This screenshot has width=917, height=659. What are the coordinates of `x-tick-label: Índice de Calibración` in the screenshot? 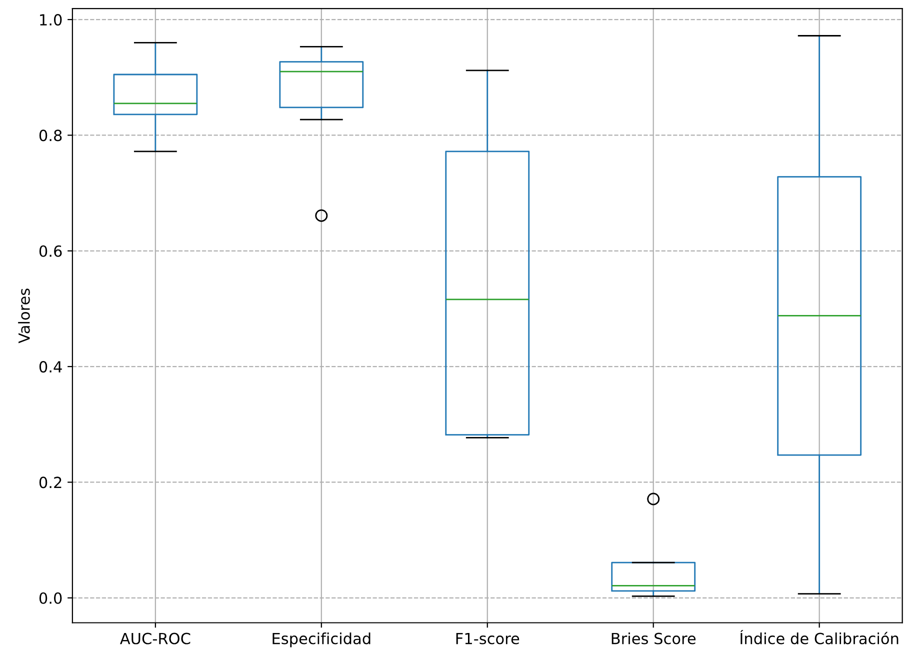 It's located at (819, 637).